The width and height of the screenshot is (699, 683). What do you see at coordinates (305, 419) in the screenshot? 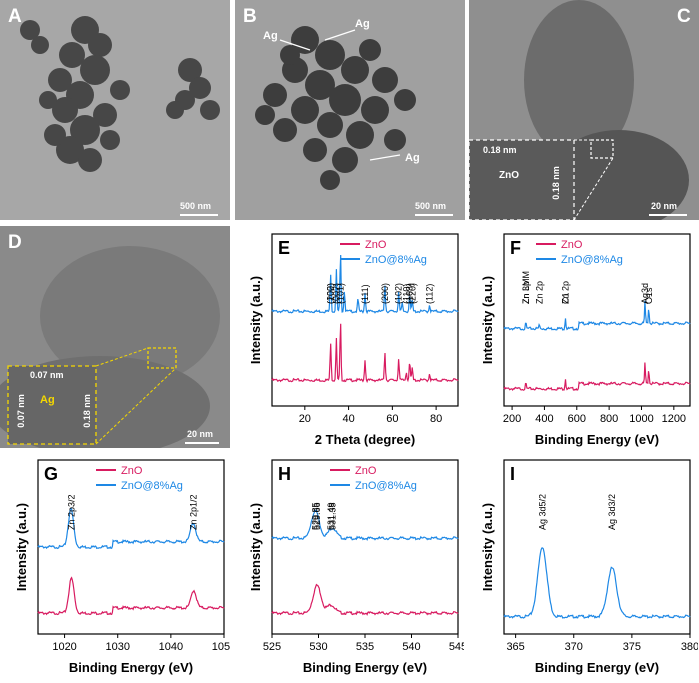
I see `x-tick-label: 20` at bounding box center [305, 419].